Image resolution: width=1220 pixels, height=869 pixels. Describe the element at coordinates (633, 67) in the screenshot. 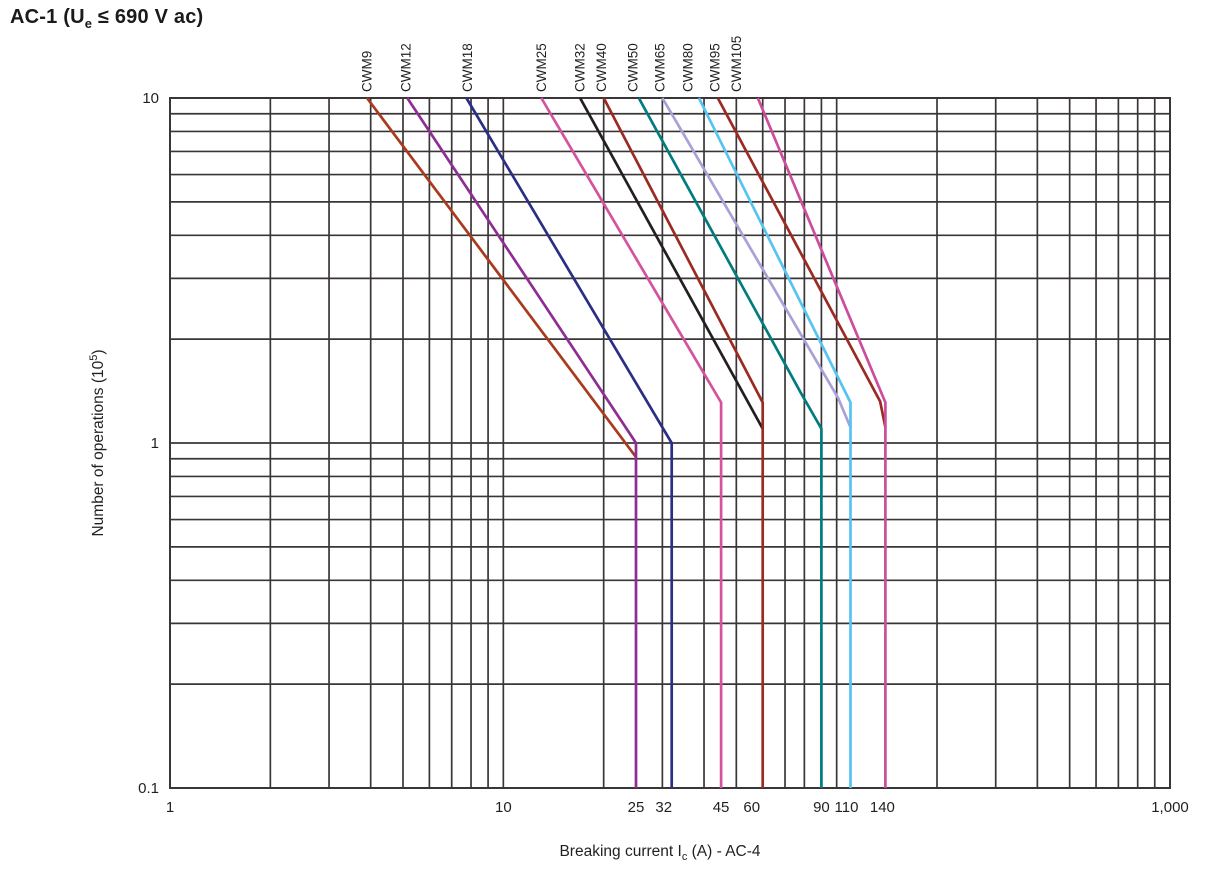

I see `series-label-CWM50: CWM50` at that location.